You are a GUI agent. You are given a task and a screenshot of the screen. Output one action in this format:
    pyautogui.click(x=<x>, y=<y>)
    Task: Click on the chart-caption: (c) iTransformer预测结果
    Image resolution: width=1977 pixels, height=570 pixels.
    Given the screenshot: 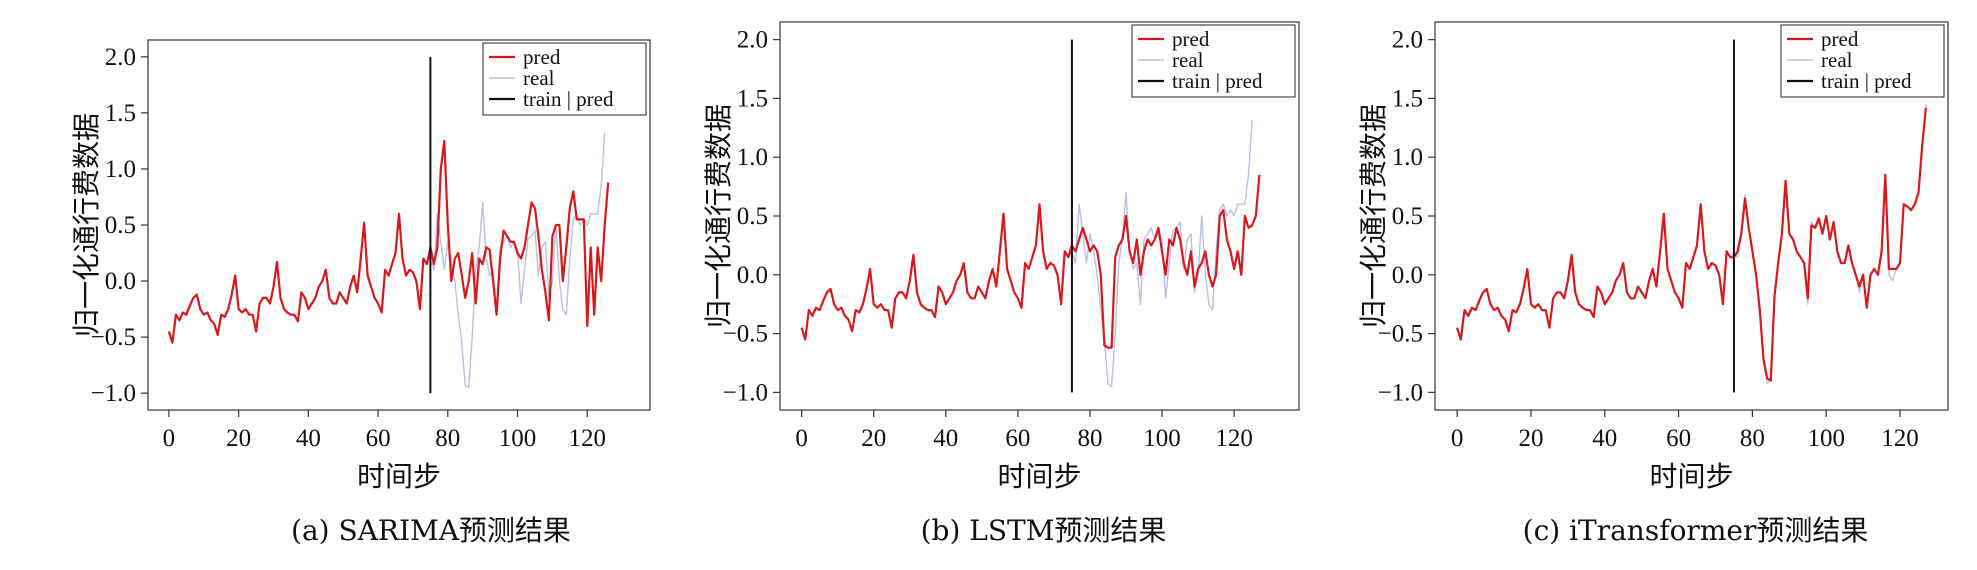 What is the action you would take?
    pyautogui.click(x=1696, y=530)
    